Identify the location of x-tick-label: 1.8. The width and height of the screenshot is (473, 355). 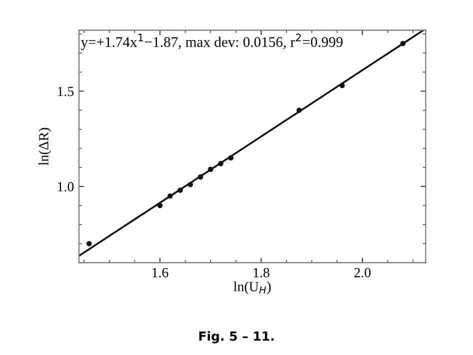
(262, 273).